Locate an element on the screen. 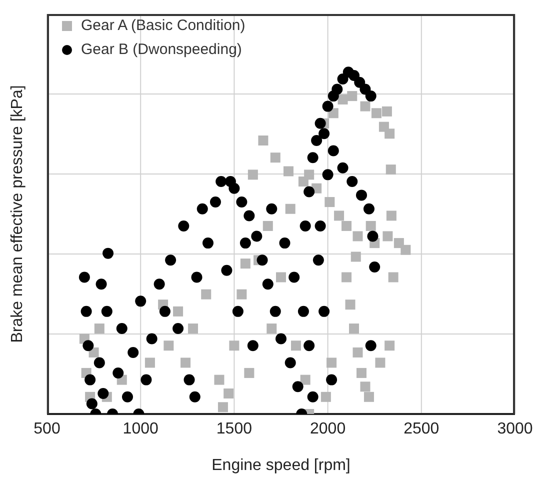  legend-label: Gear A (Basic Condition) is located at coordinates (163, 26).